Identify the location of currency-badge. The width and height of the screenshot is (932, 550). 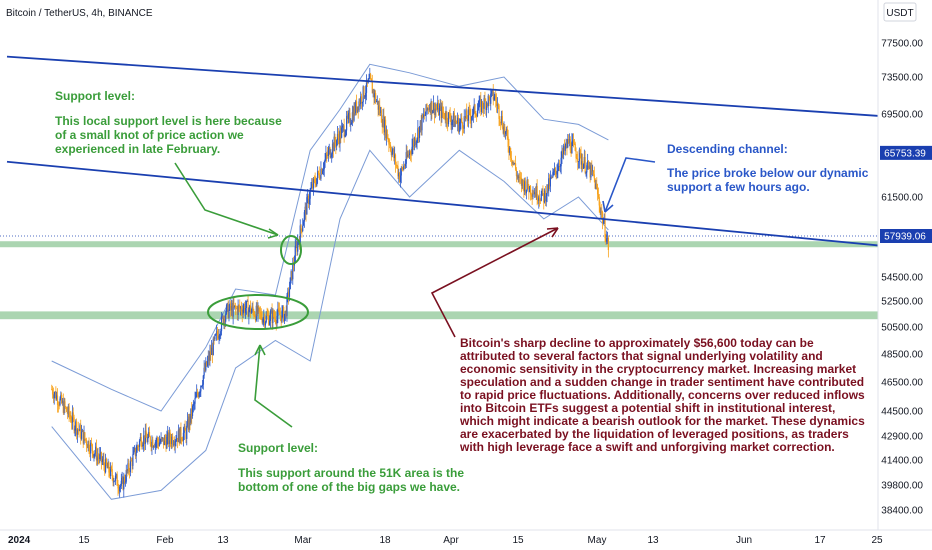
(900, 12).